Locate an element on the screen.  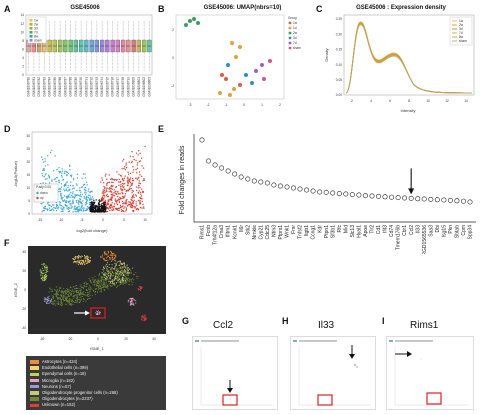
panel-e-xtick: Ifitm1 is located at coordinates (229, 231).